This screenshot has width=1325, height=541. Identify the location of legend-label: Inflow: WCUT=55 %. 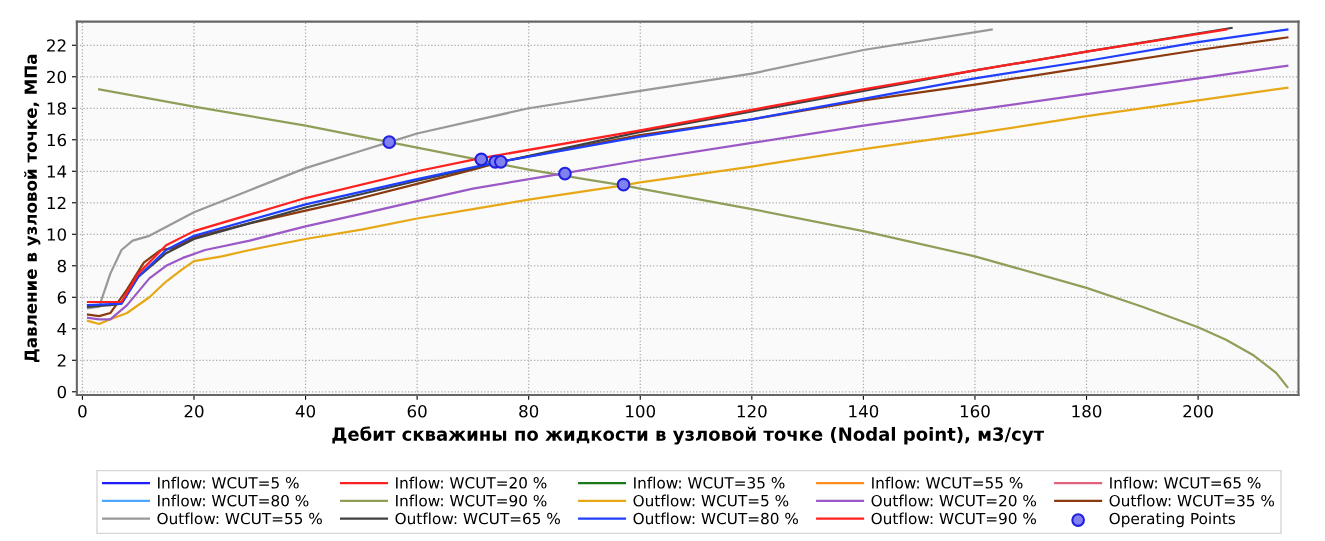
(947, 482).